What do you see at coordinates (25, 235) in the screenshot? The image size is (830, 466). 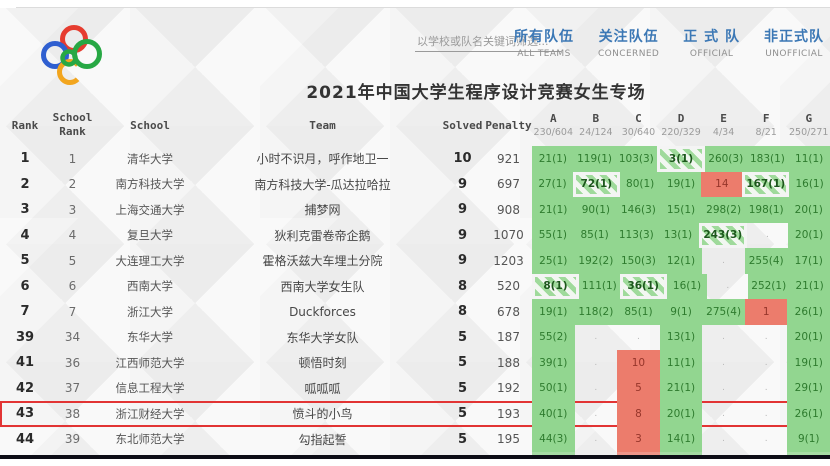 I see `rank-cell: 4` at bounding box center [25, 235].